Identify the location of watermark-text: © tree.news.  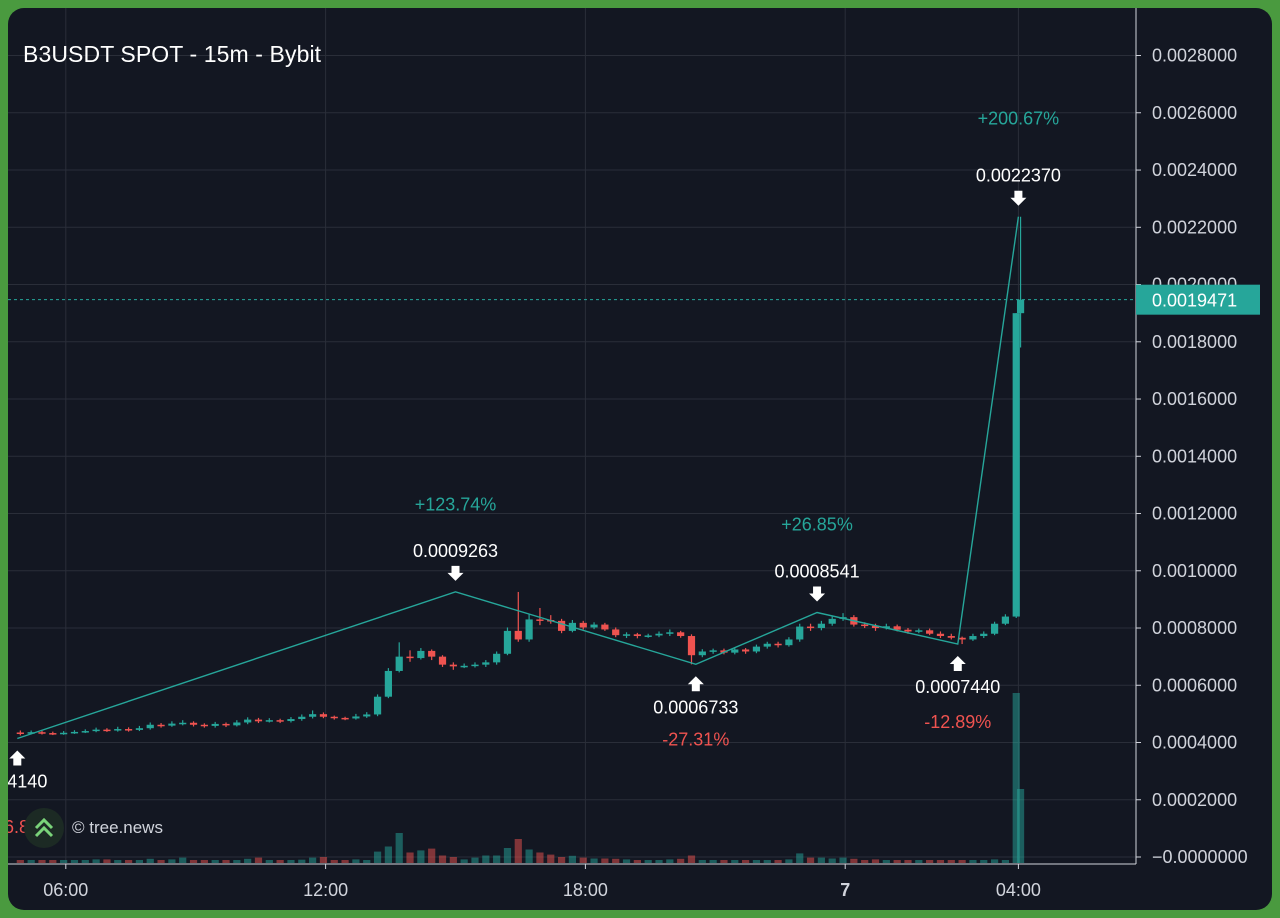
(117, 827).